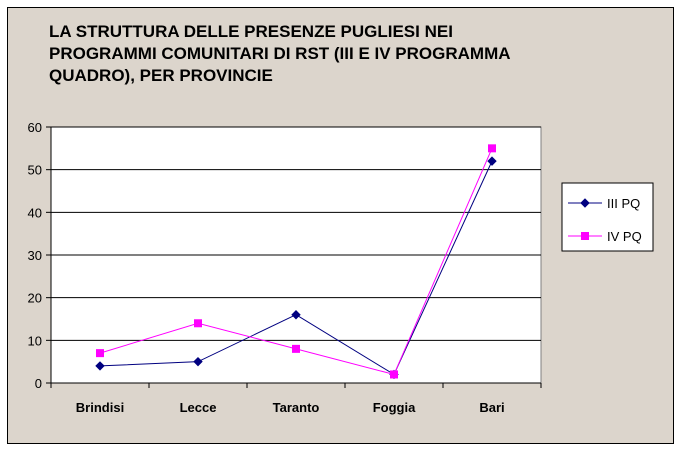 Image resolution: width=682 pixels, height=453 pixels. What do you see at coordinates (35, 340) in the screenshot?
I see `y-tick-label: 10` at bounding box center [35, 340].